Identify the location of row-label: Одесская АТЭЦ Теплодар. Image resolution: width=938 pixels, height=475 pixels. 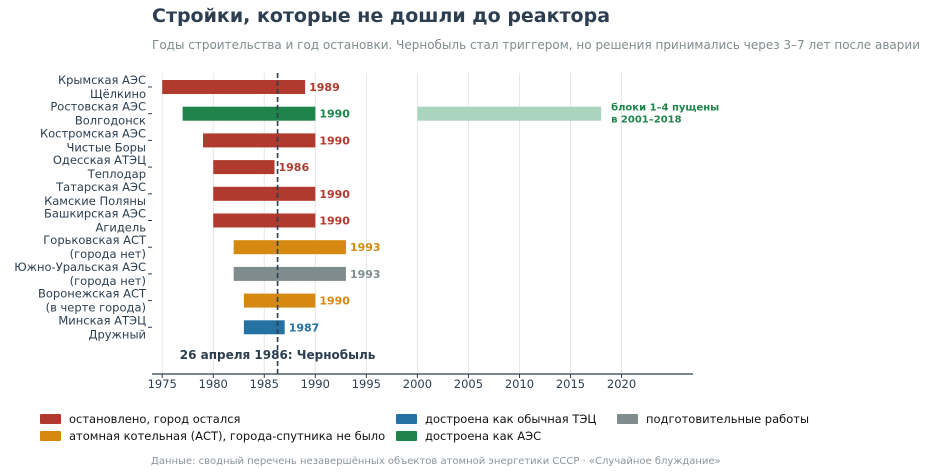
(99, 167).